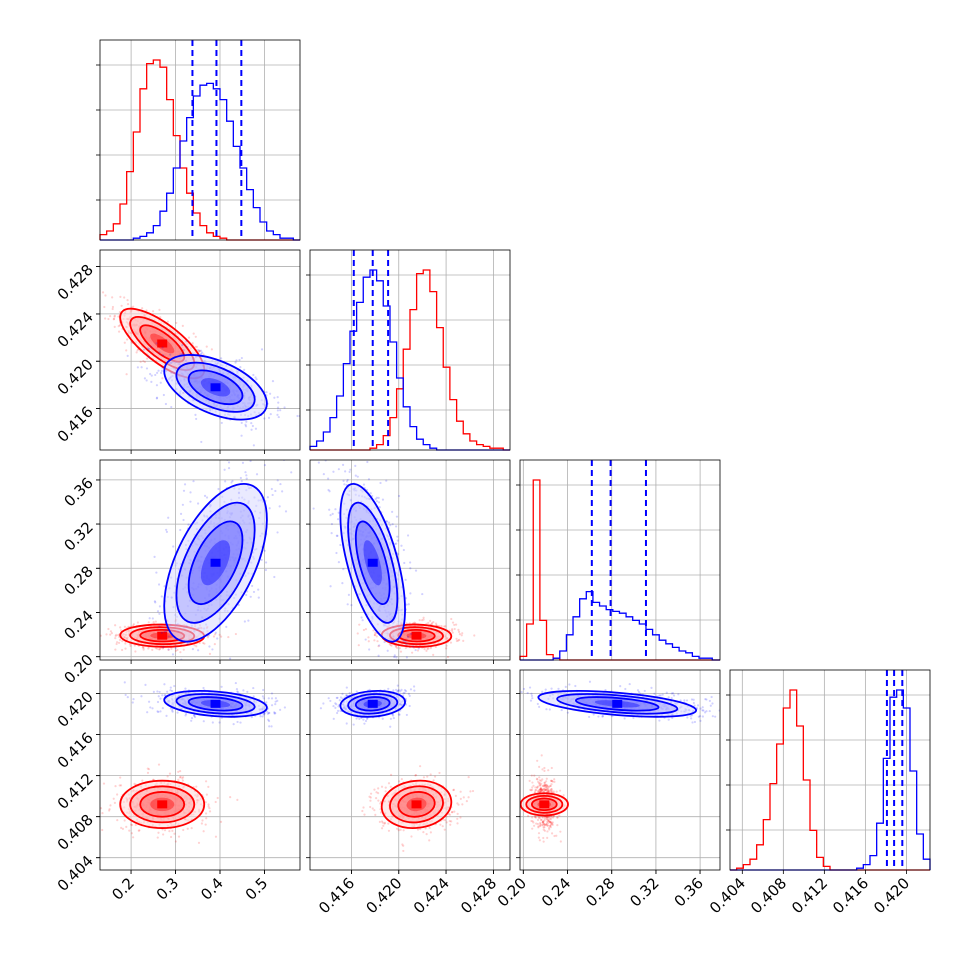 The image size is (970, 970). I want to click on density-contour-red, so click(162, 804).